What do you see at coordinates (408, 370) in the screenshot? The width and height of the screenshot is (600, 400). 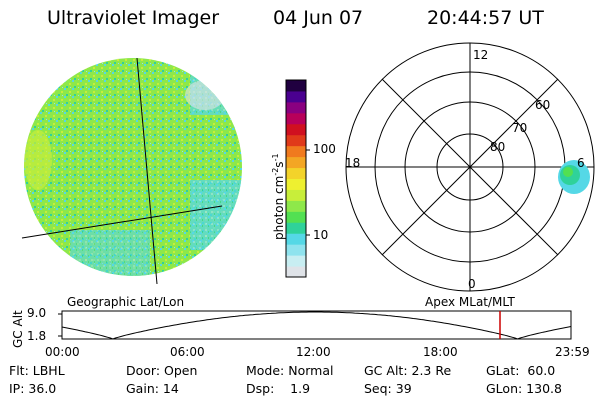 I see `gc-alt-info: GC Alt: 2.3 Re` at bounding box center [408, 370].